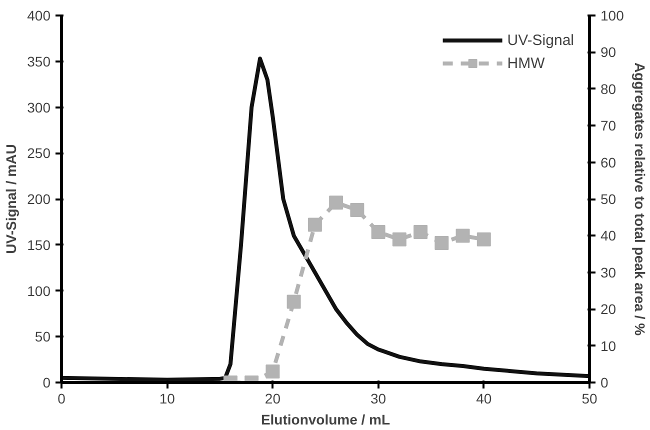 The width and height of the screenshot is (650, 430). Describe the element at coordinates (39, 153) in the screenshot. I see `y-tick-label: 250` at that location.